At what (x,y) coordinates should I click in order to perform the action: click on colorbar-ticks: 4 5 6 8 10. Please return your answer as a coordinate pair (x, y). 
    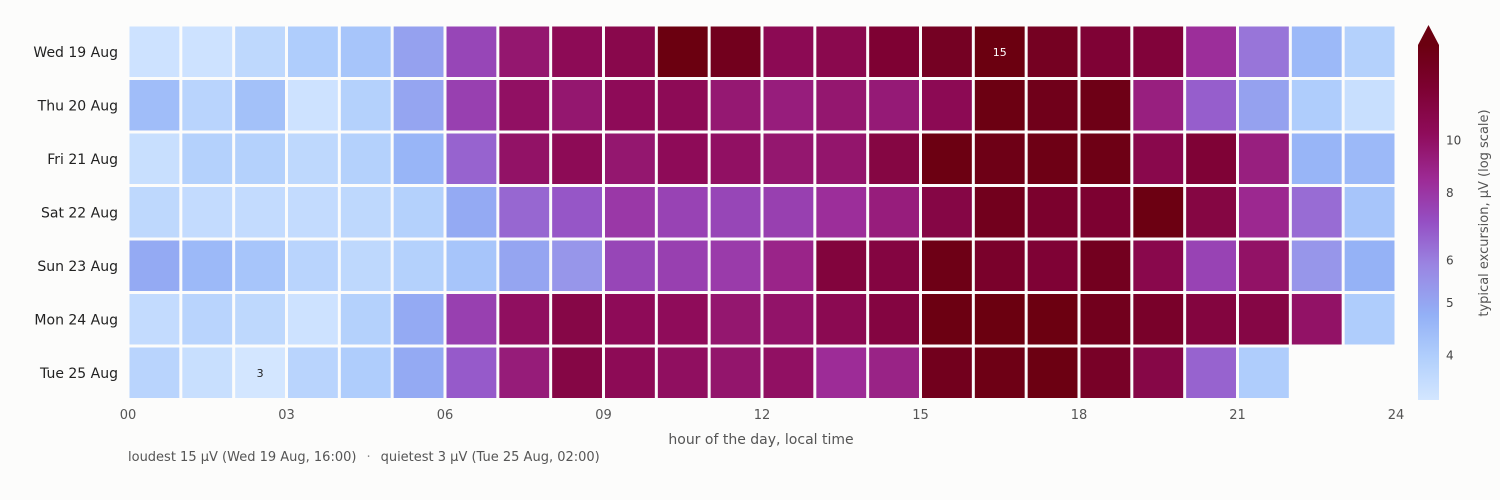
    Looking at the image, I should click on (1453, 248).